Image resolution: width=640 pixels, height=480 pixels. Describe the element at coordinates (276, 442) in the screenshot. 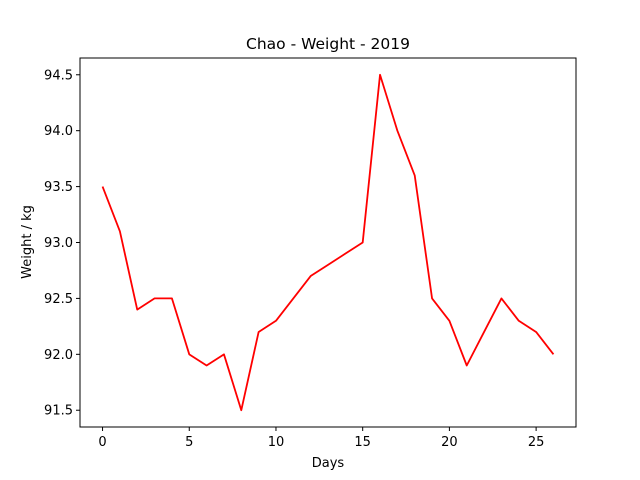

I see `x-tick-label: 10` at that location.